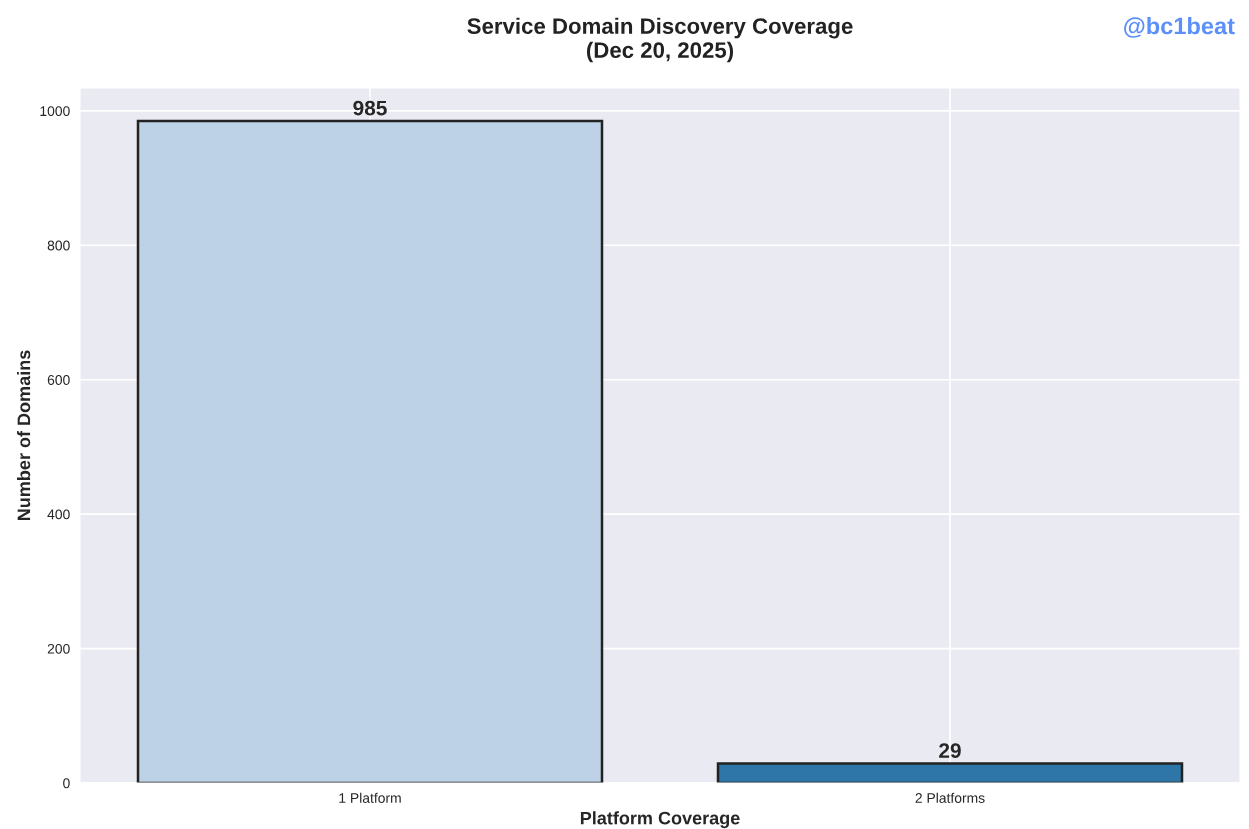 The image size is (1249, 829). What do you see at coordinates (370, 108) in the screenshot?
I see `data-label: 985` at bounding box center [370, 108].